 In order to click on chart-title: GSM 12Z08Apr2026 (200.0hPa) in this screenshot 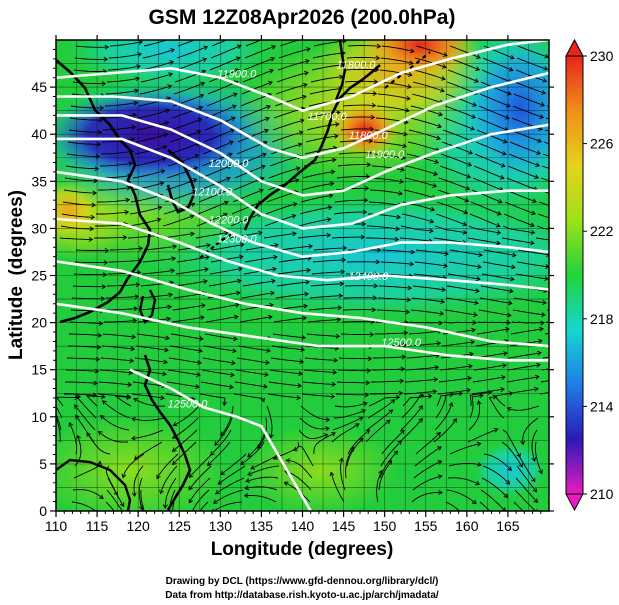, I will do `click(302, 17)`.